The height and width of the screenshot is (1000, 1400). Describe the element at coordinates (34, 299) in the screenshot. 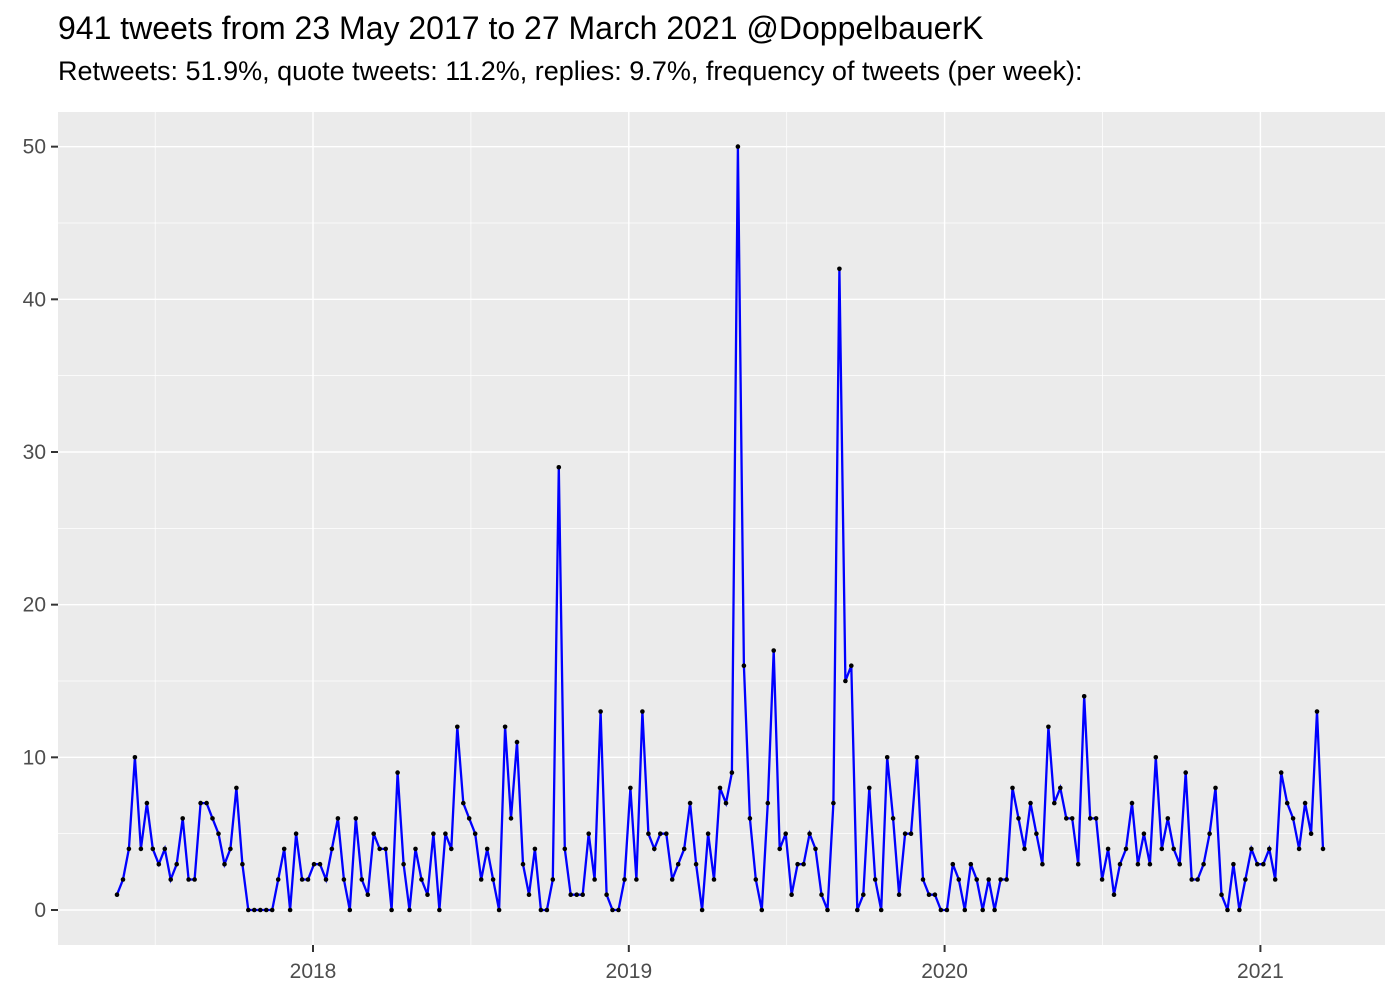

I see `y-axis-label: 40` at that location.